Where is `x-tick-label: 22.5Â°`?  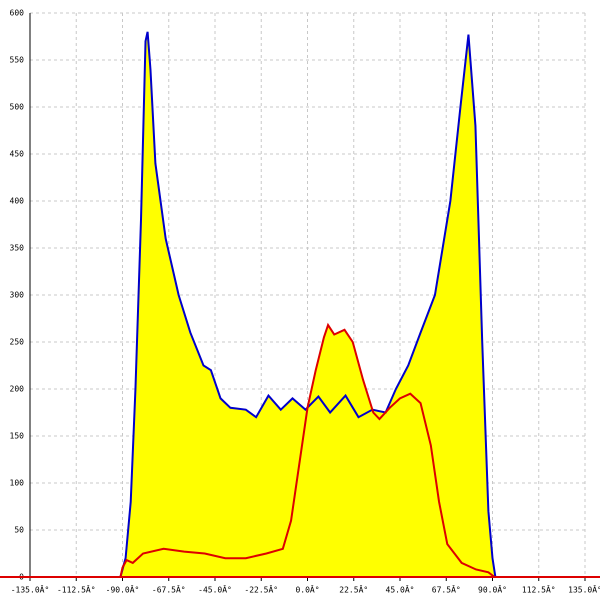
x-tick-label: 22.5Â° is located at coordinates (353, 589).